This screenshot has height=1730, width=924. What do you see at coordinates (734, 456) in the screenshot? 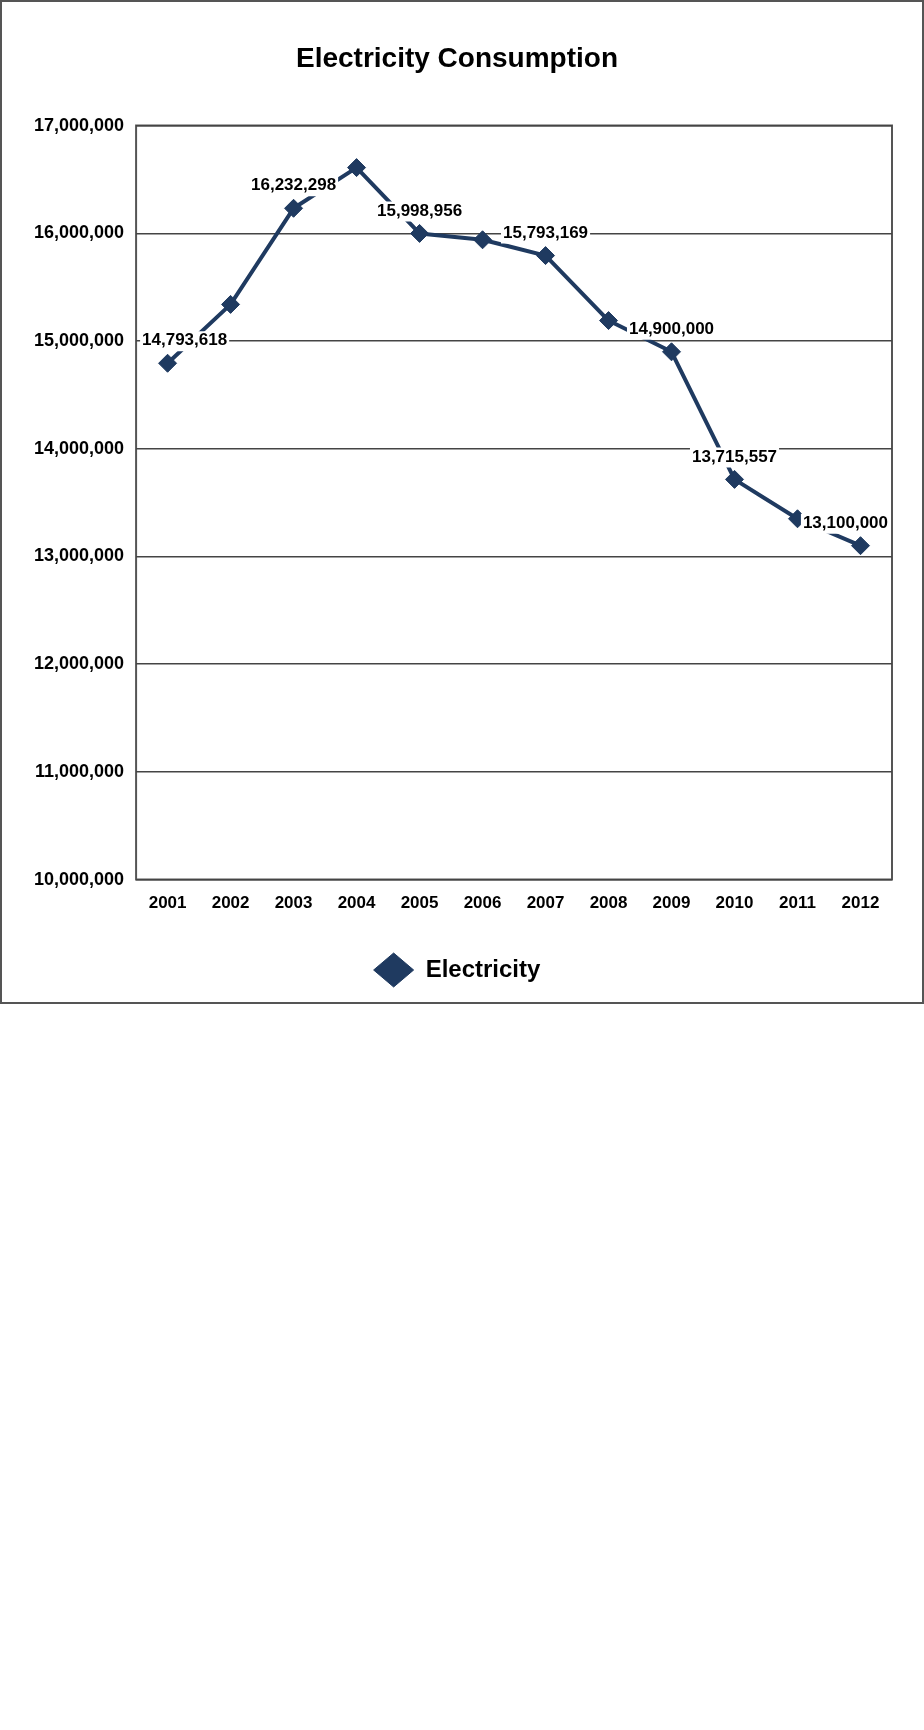
I see `data-label: 13,715,557` at bounding box center [734, 456].